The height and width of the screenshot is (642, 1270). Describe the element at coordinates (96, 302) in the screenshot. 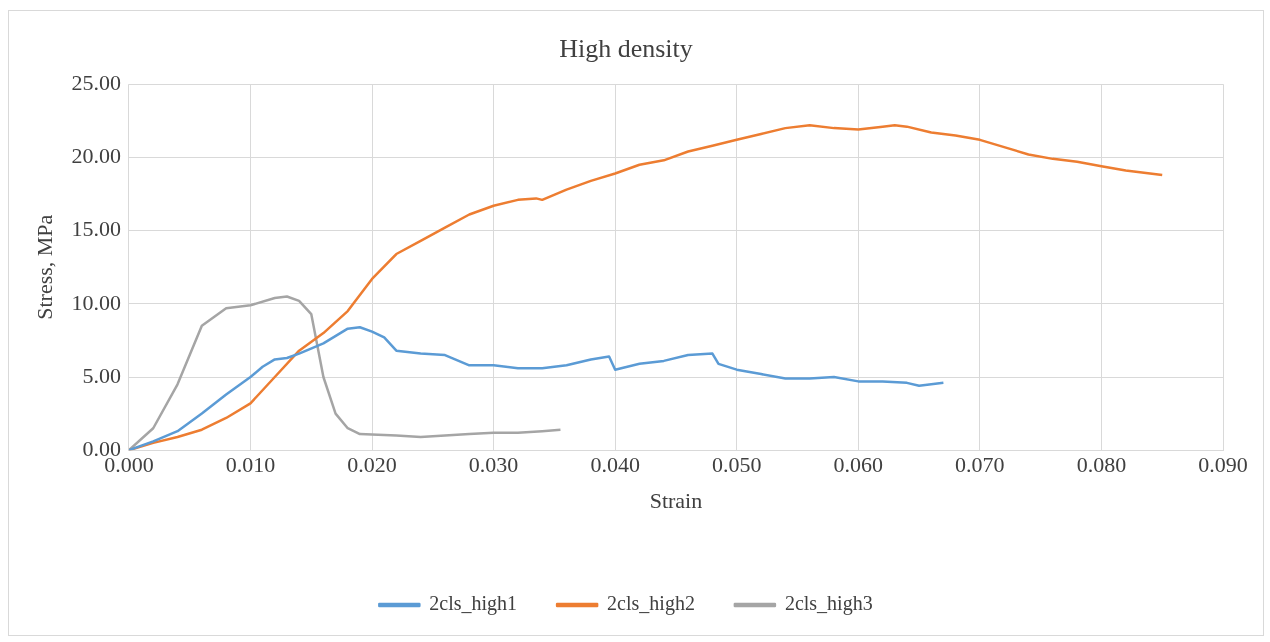

I see `y-tick-label: 10.00` at that location.